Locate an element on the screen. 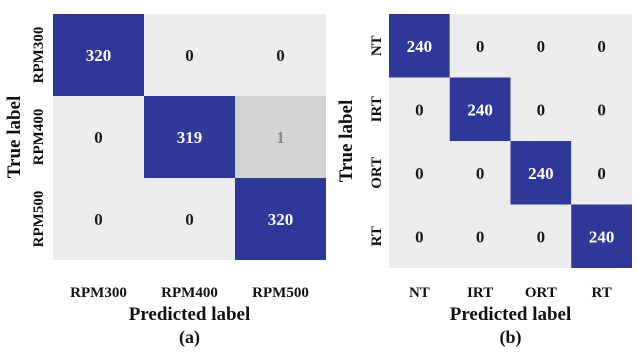 The image size is (637, 352). panel-a-x-ticks: RPM300 RPM400 RPM500 is located at coordinates (189, 293).